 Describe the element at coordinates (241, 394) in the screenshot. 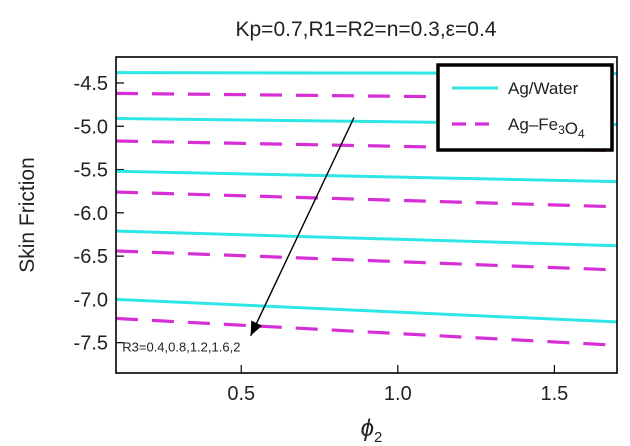

I see `x-tick-label: 0.5` at that location.